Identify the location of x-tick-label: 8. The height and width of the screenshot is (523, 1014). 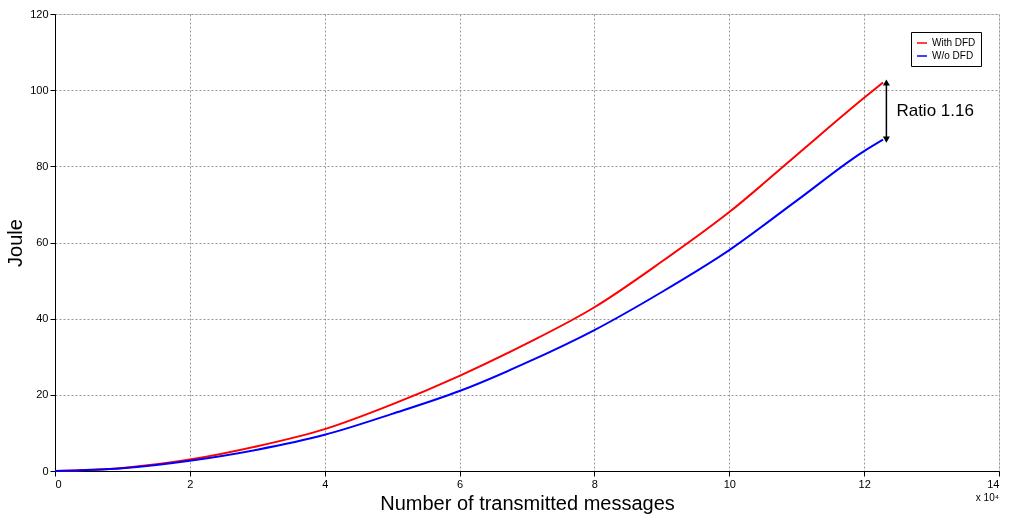
(594, 483).